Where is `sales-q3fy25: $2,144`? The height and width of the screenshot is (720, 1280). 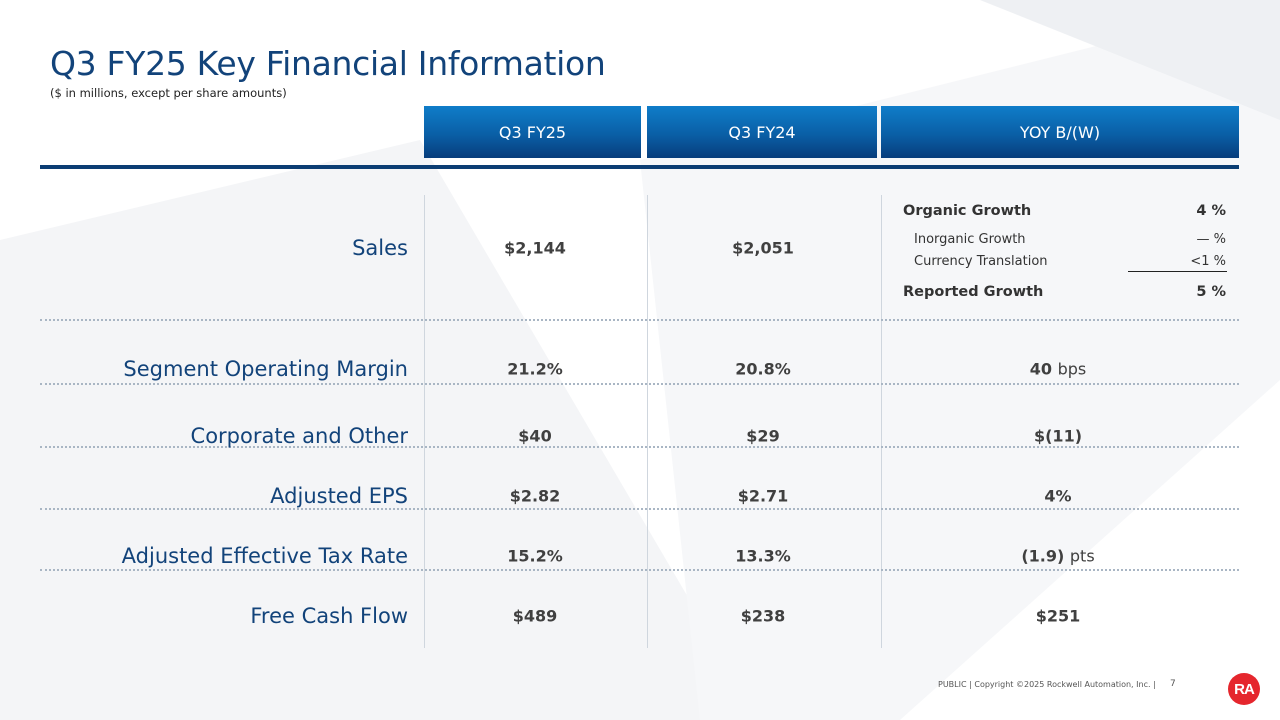 sales-q3fy25: $2,144 is located at coordinates (535, 248).